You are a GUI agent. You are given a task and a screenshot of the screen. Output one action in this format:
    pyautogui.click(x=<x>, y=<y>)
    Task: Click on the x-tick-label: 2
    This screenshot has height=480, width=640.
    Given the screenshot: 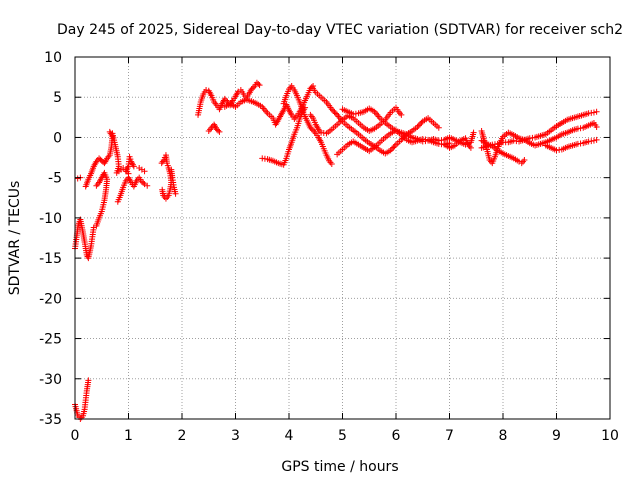 What is the action you would take?
    pyautogui.click(x=182, y=436)
    